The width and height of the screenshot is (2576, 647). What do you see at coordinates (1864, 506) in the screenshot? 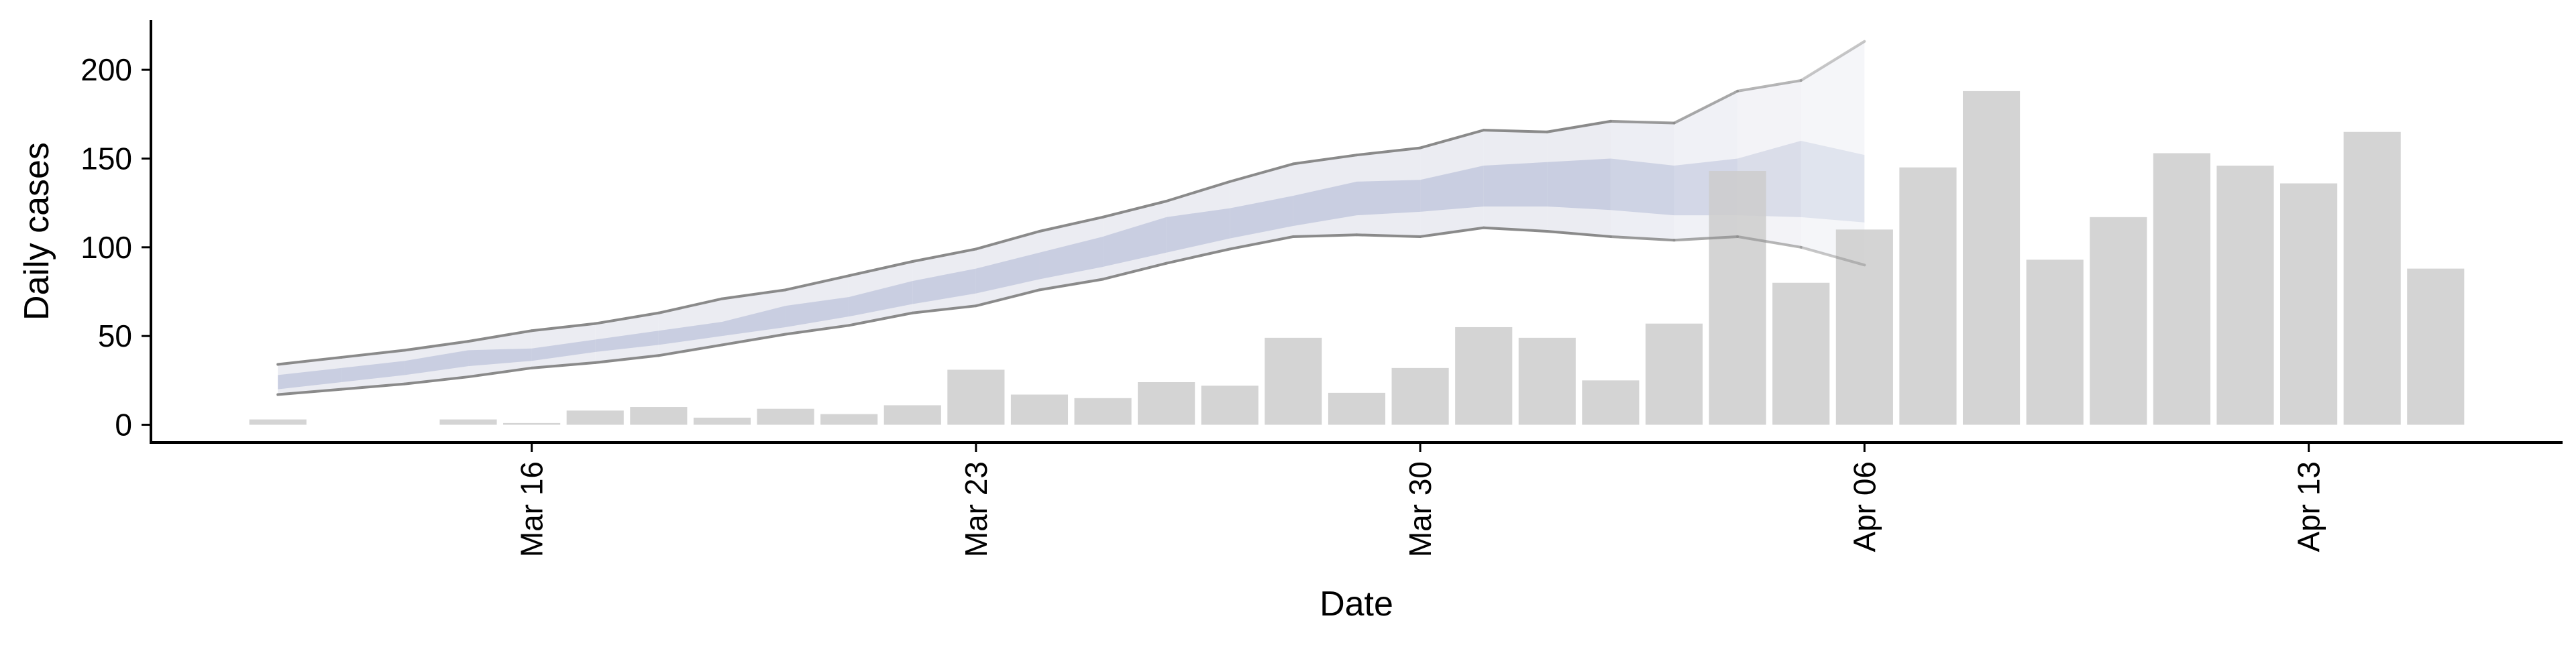
I see `x-tick-label: Apr 06` at bounding box center [1864, 506].